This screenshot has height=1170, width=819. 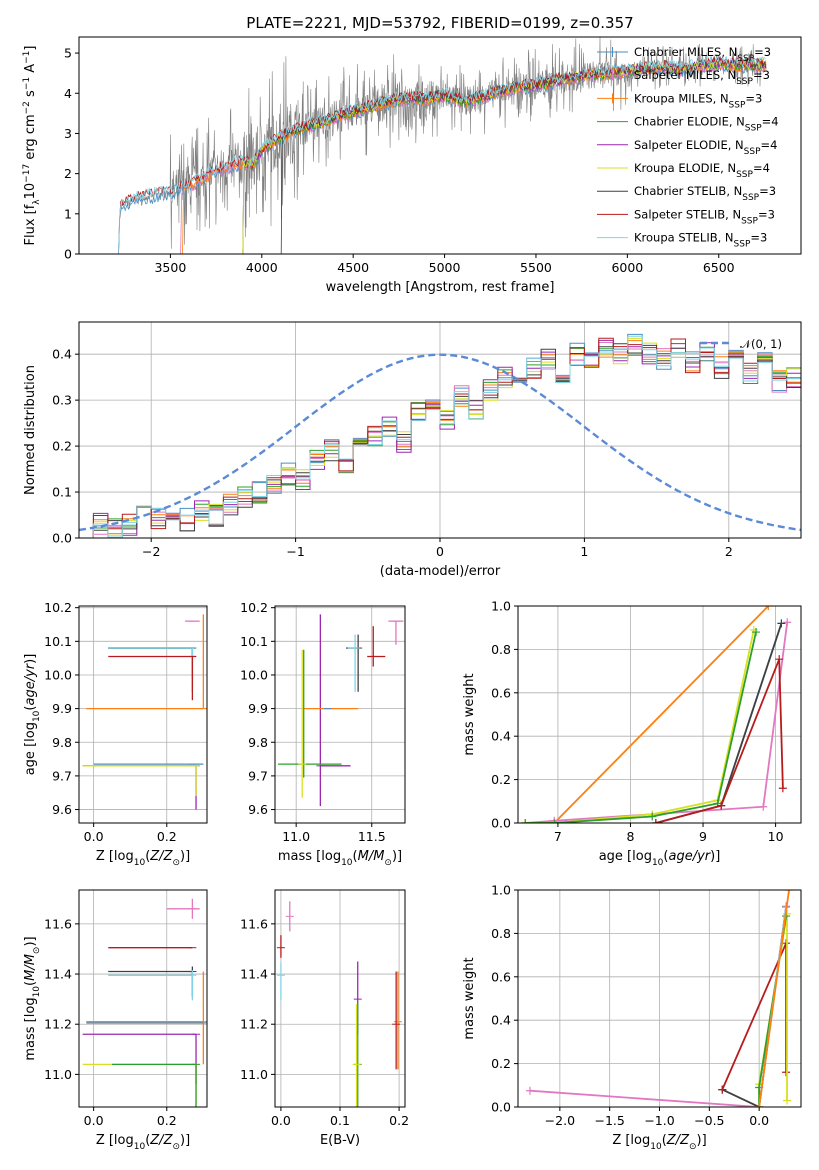 I want to click on x-tick-label: 7, so click(x=558, y=836).